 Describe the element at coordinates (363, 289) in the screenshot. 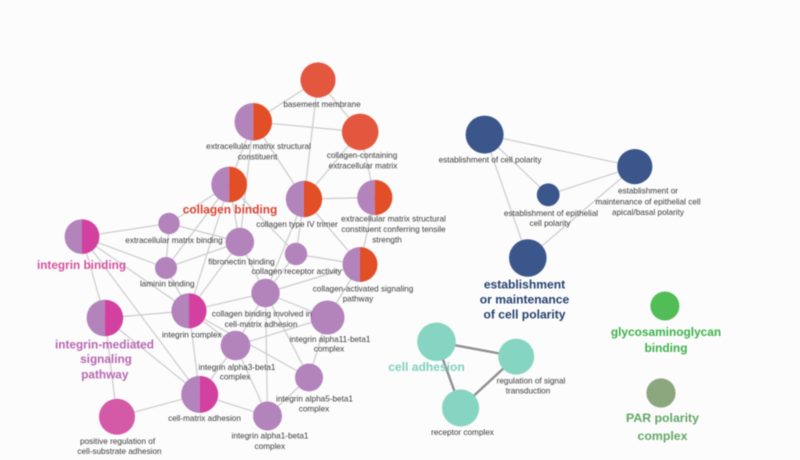

I see `svg-text: collagen-activated signaling` at that location.